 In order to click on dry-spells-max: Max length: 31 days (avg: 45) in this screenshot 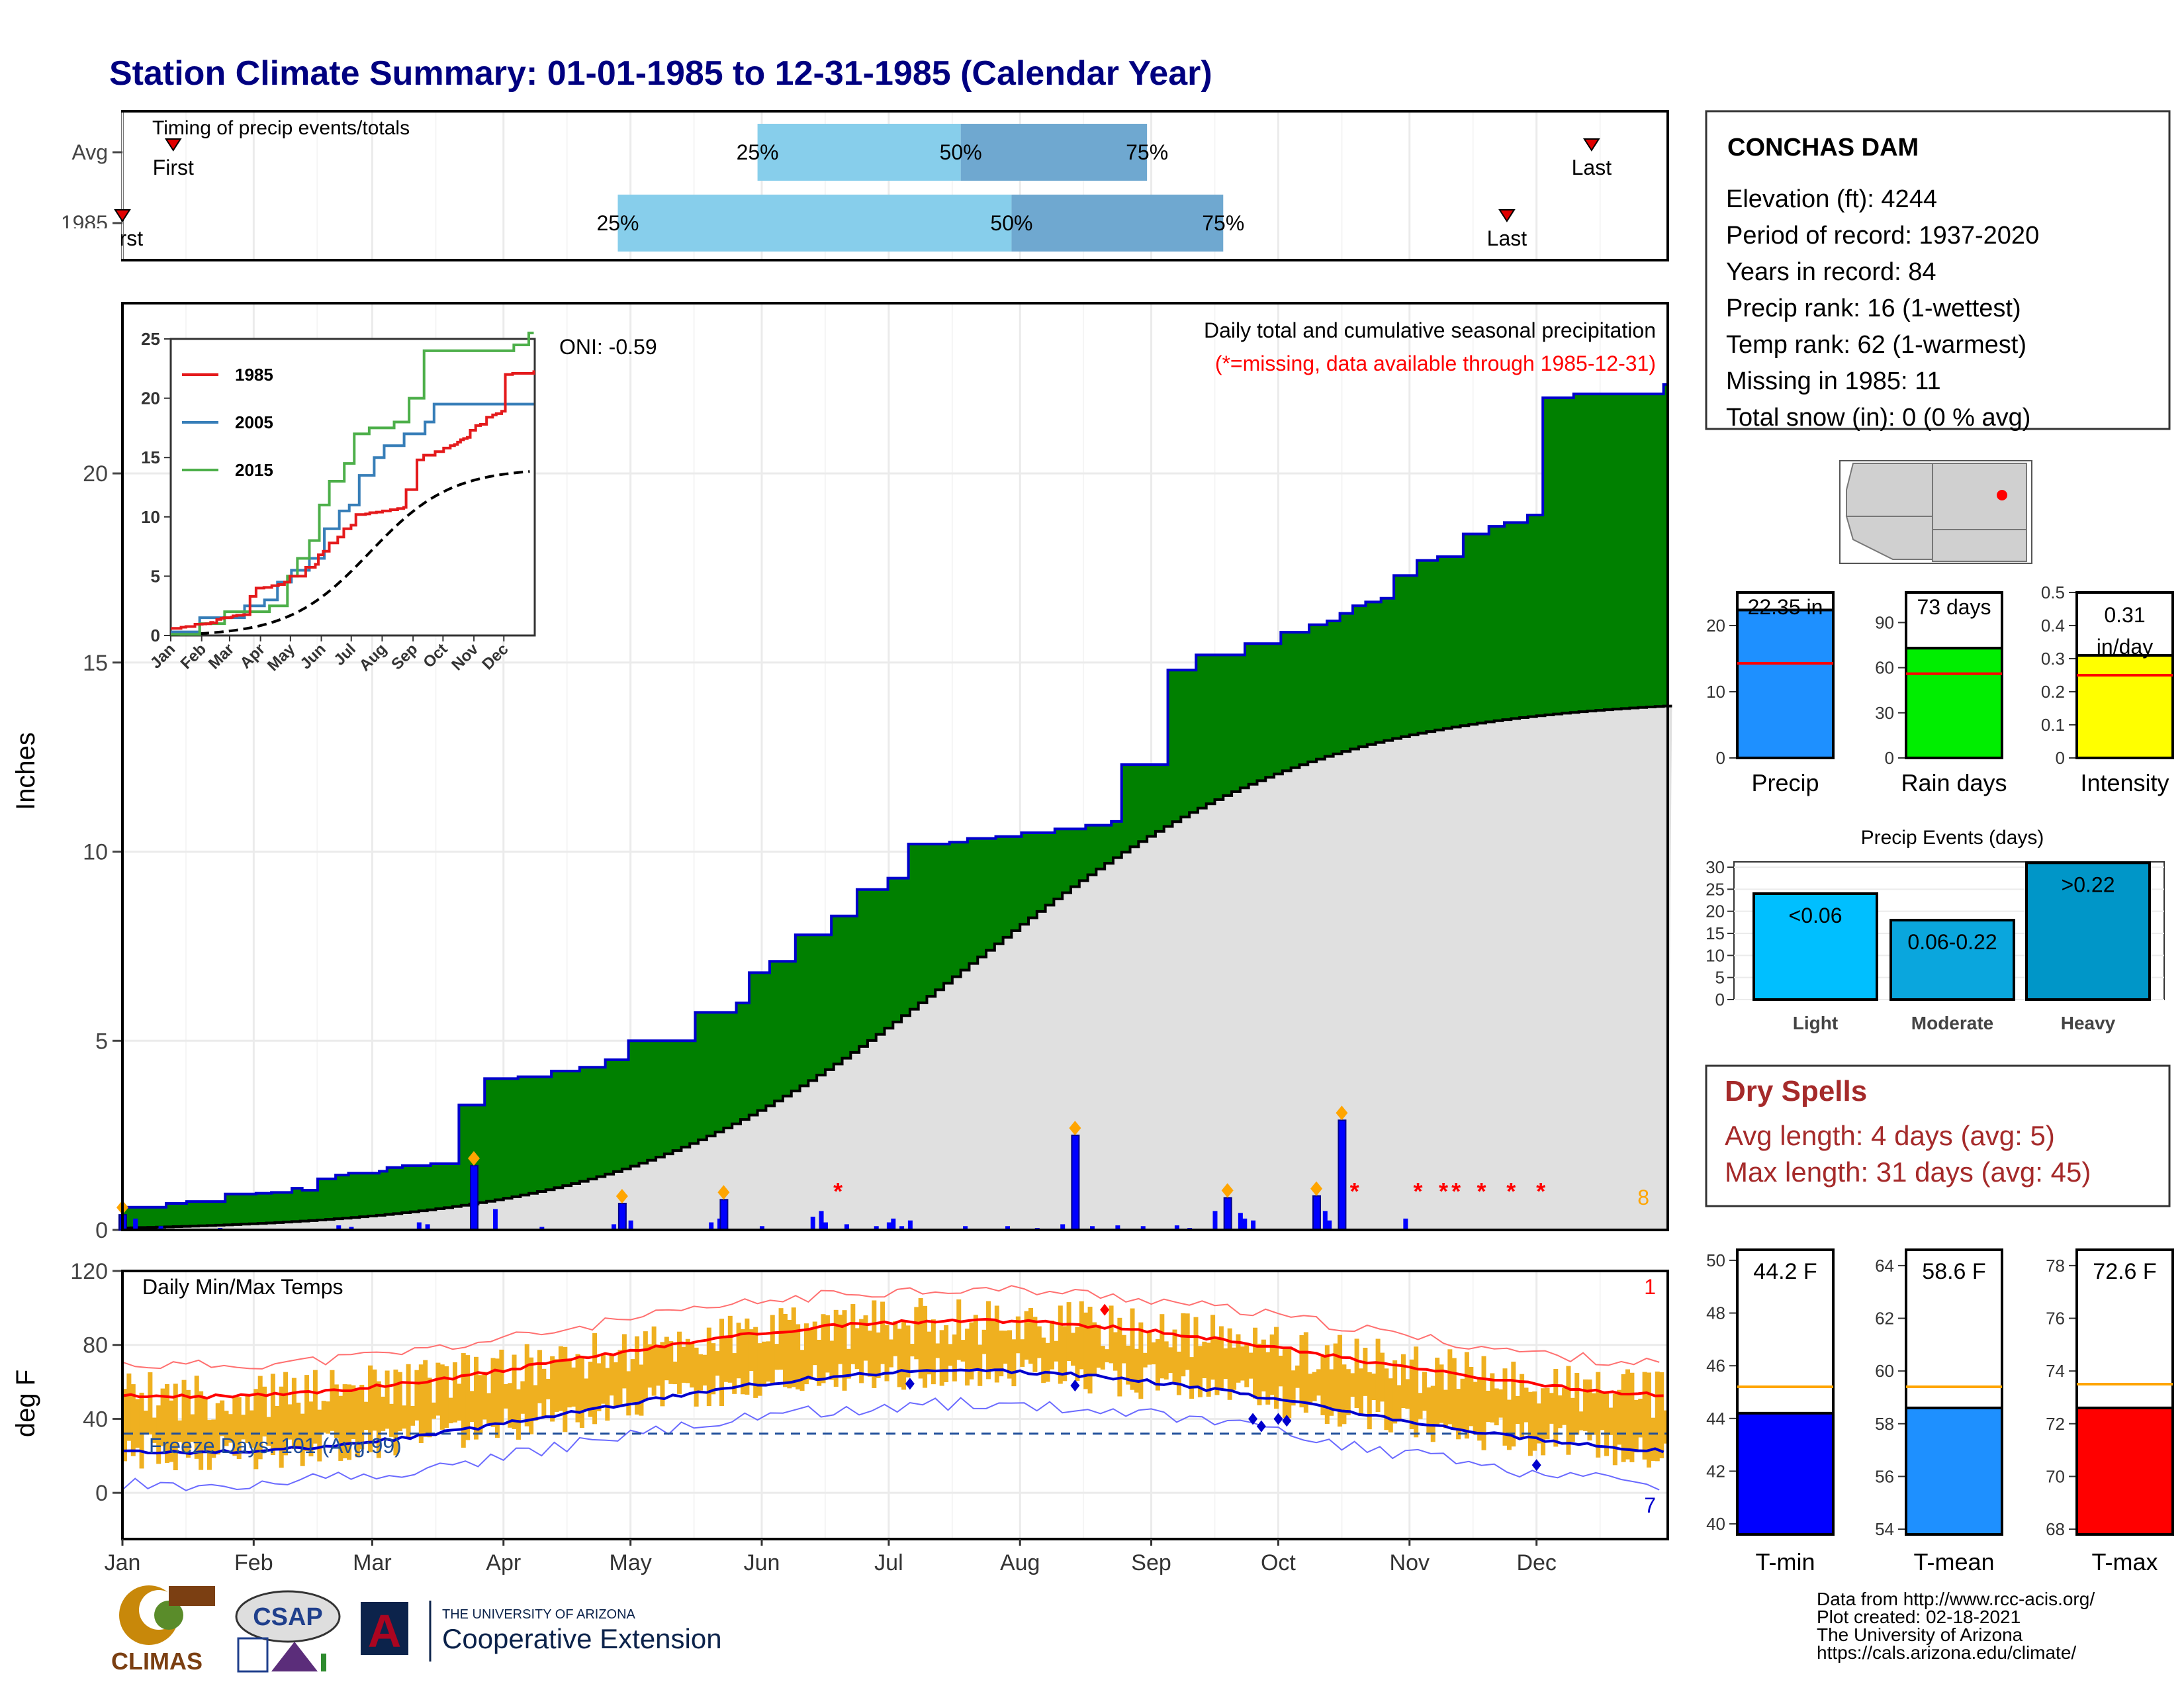, I will do `click(1908, 1172)`.